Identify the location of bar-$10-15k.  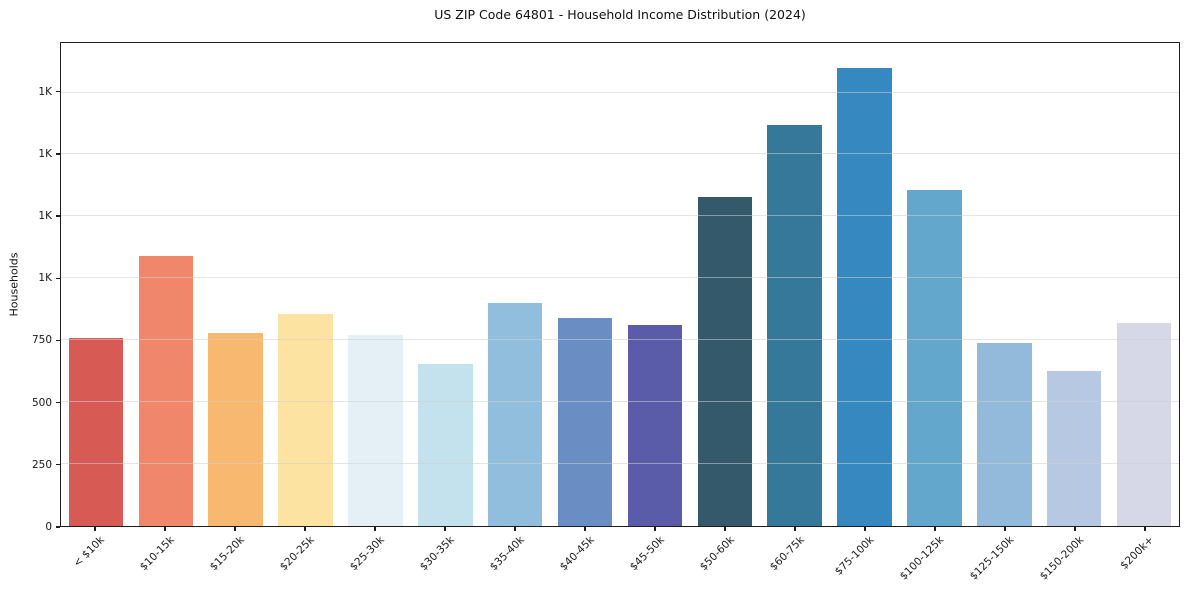
(166, 391).